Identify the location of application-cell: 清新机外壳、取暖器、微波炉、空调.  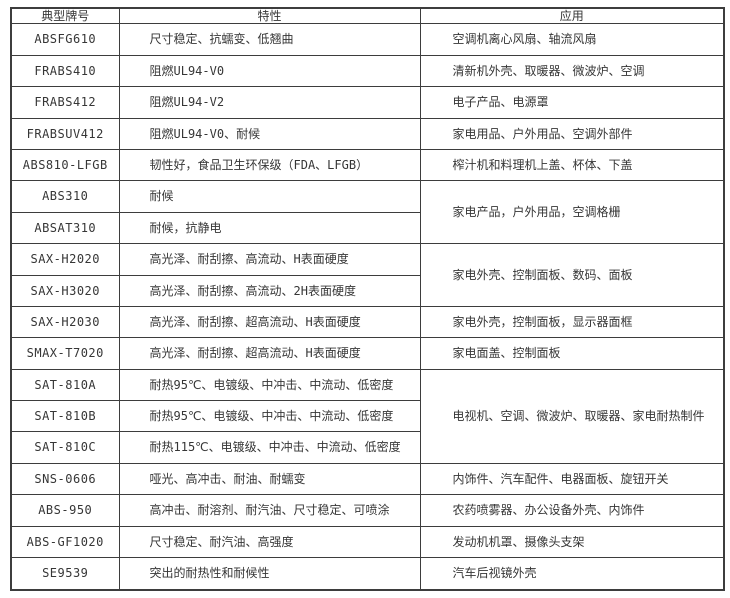
(572, 71).